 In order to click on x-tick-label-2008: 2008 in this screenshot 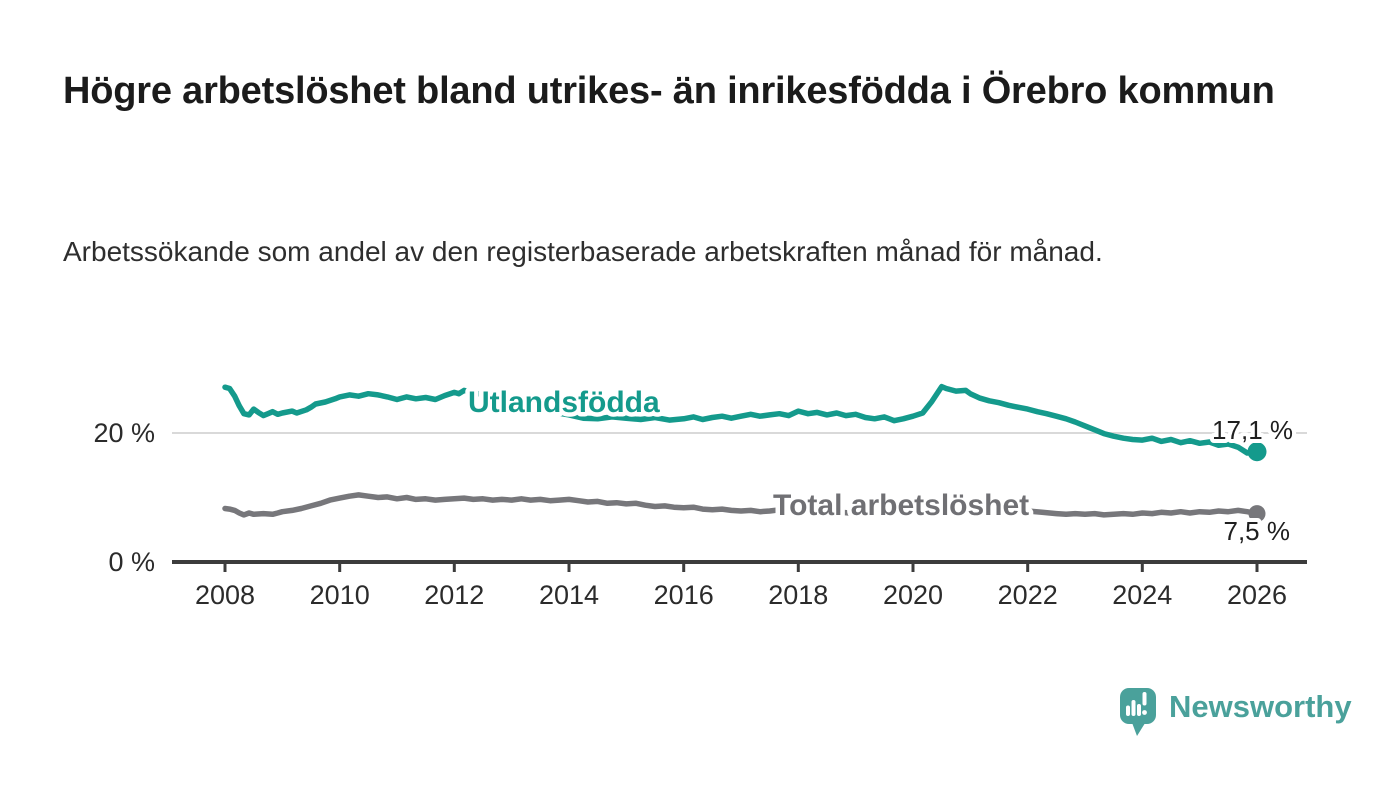, I will do `click(225, 595)`.